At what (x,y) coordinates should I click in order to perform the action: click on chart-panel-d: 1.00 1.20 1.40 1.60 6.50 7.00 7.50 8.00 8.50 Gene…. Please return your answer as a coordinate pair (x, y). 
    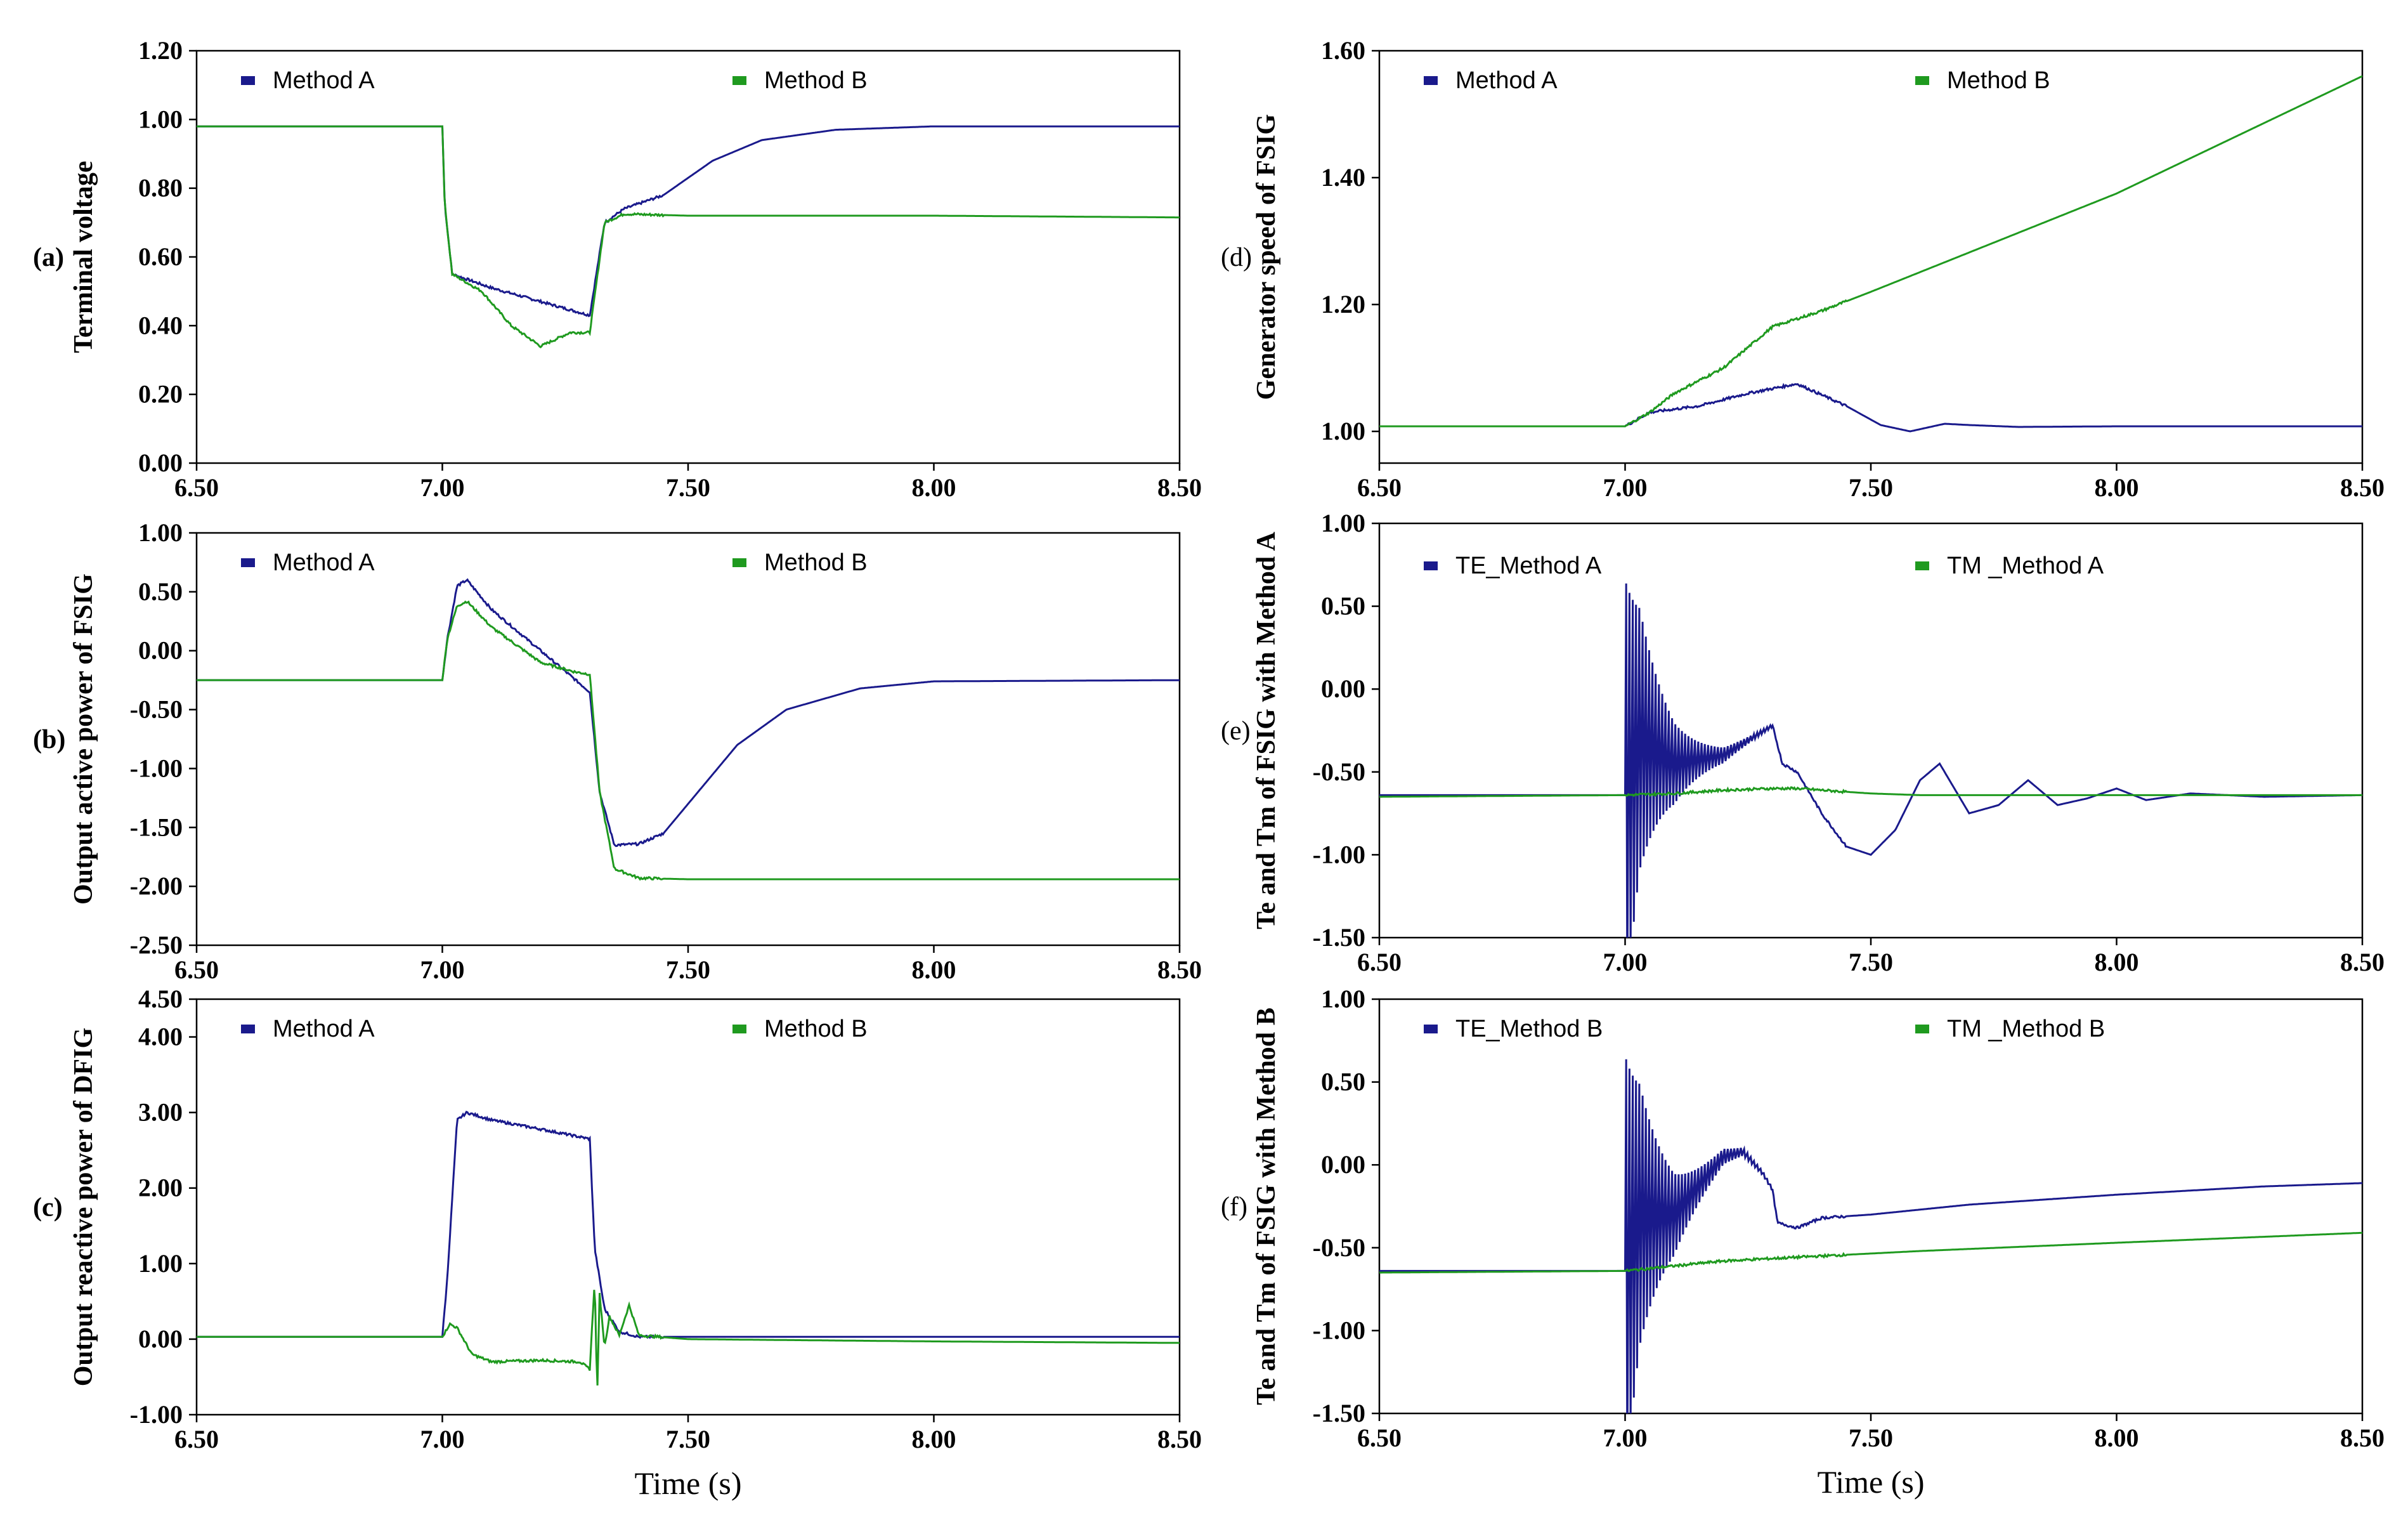
    Looking at the image, I should click on (1803, 269).